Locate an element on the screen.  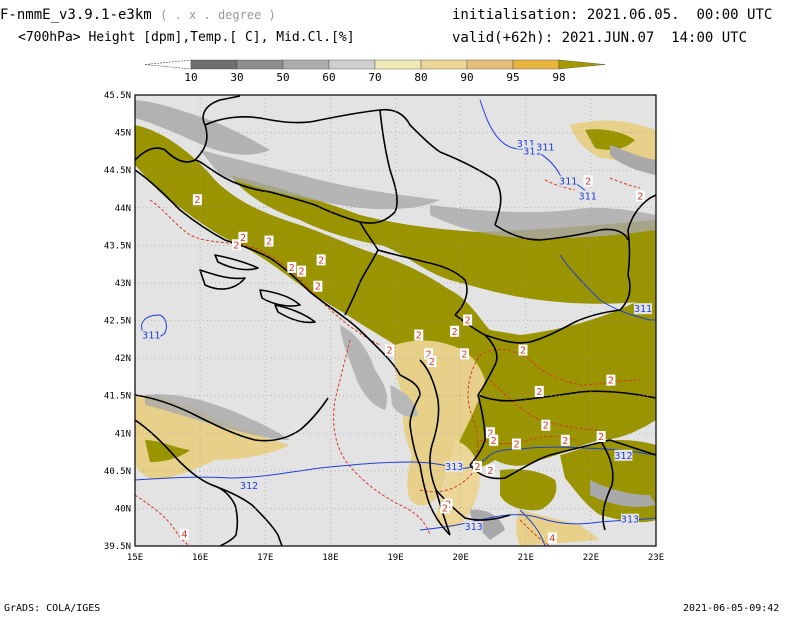
lat-label: 41.5N is located at coordinates (117, 397).